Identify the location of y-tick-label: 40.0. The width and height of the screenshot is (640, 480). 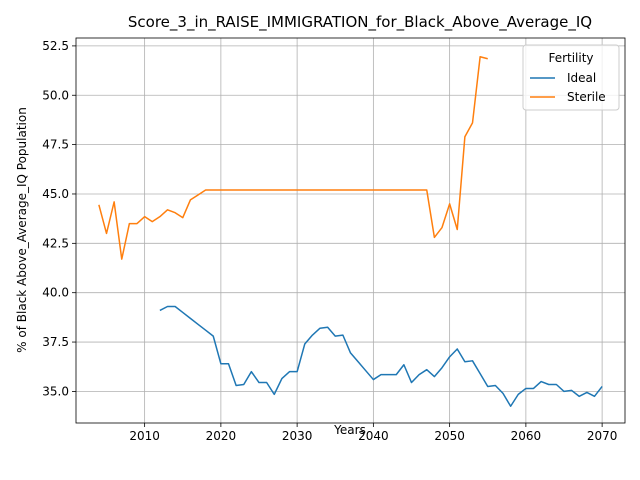
(55, 293).